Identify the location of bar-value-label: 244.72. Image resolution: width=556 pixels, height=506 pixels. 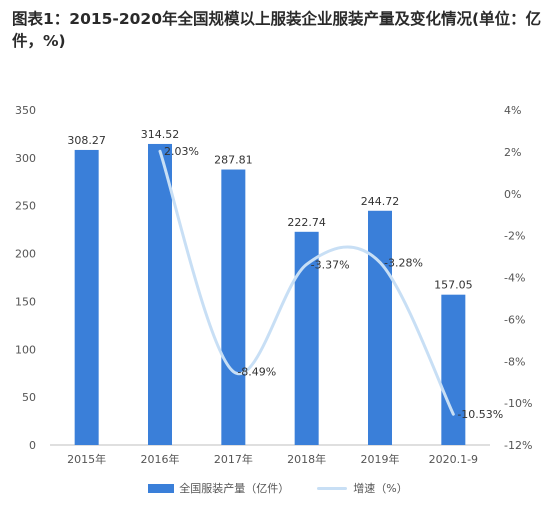
(380, 201).